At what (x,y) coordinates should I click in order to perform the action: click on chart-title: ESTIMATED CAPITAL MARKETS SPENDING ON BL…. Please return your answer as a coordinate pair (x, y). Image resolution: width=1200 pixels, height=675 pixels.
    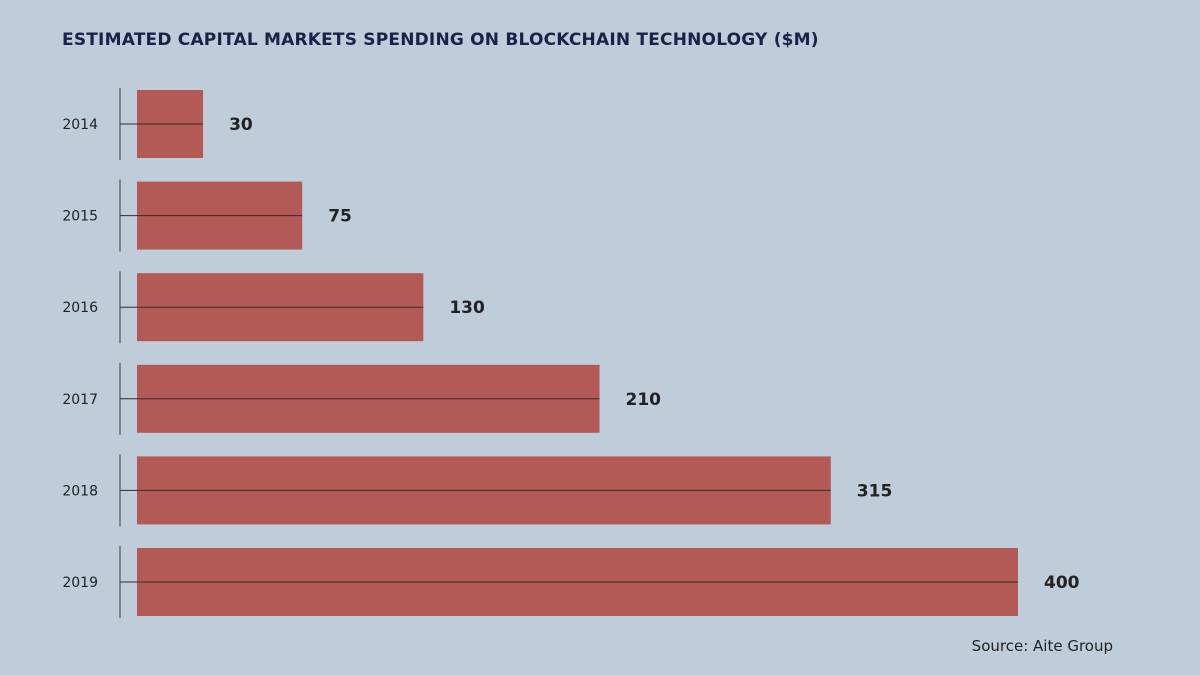
    Looking at the image, I should click on (440, 40).